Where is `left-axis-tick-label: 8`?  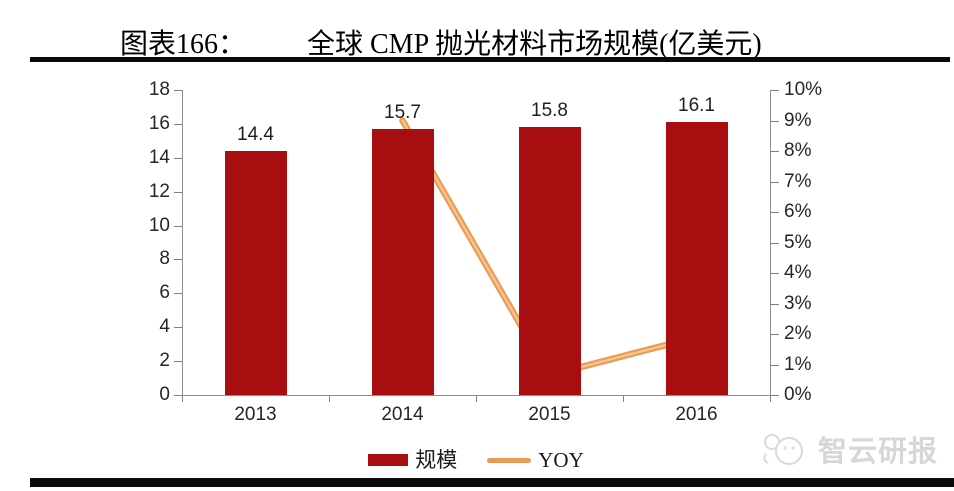
left-axis-tick-label: 8 is located at coordinates (164, 259).